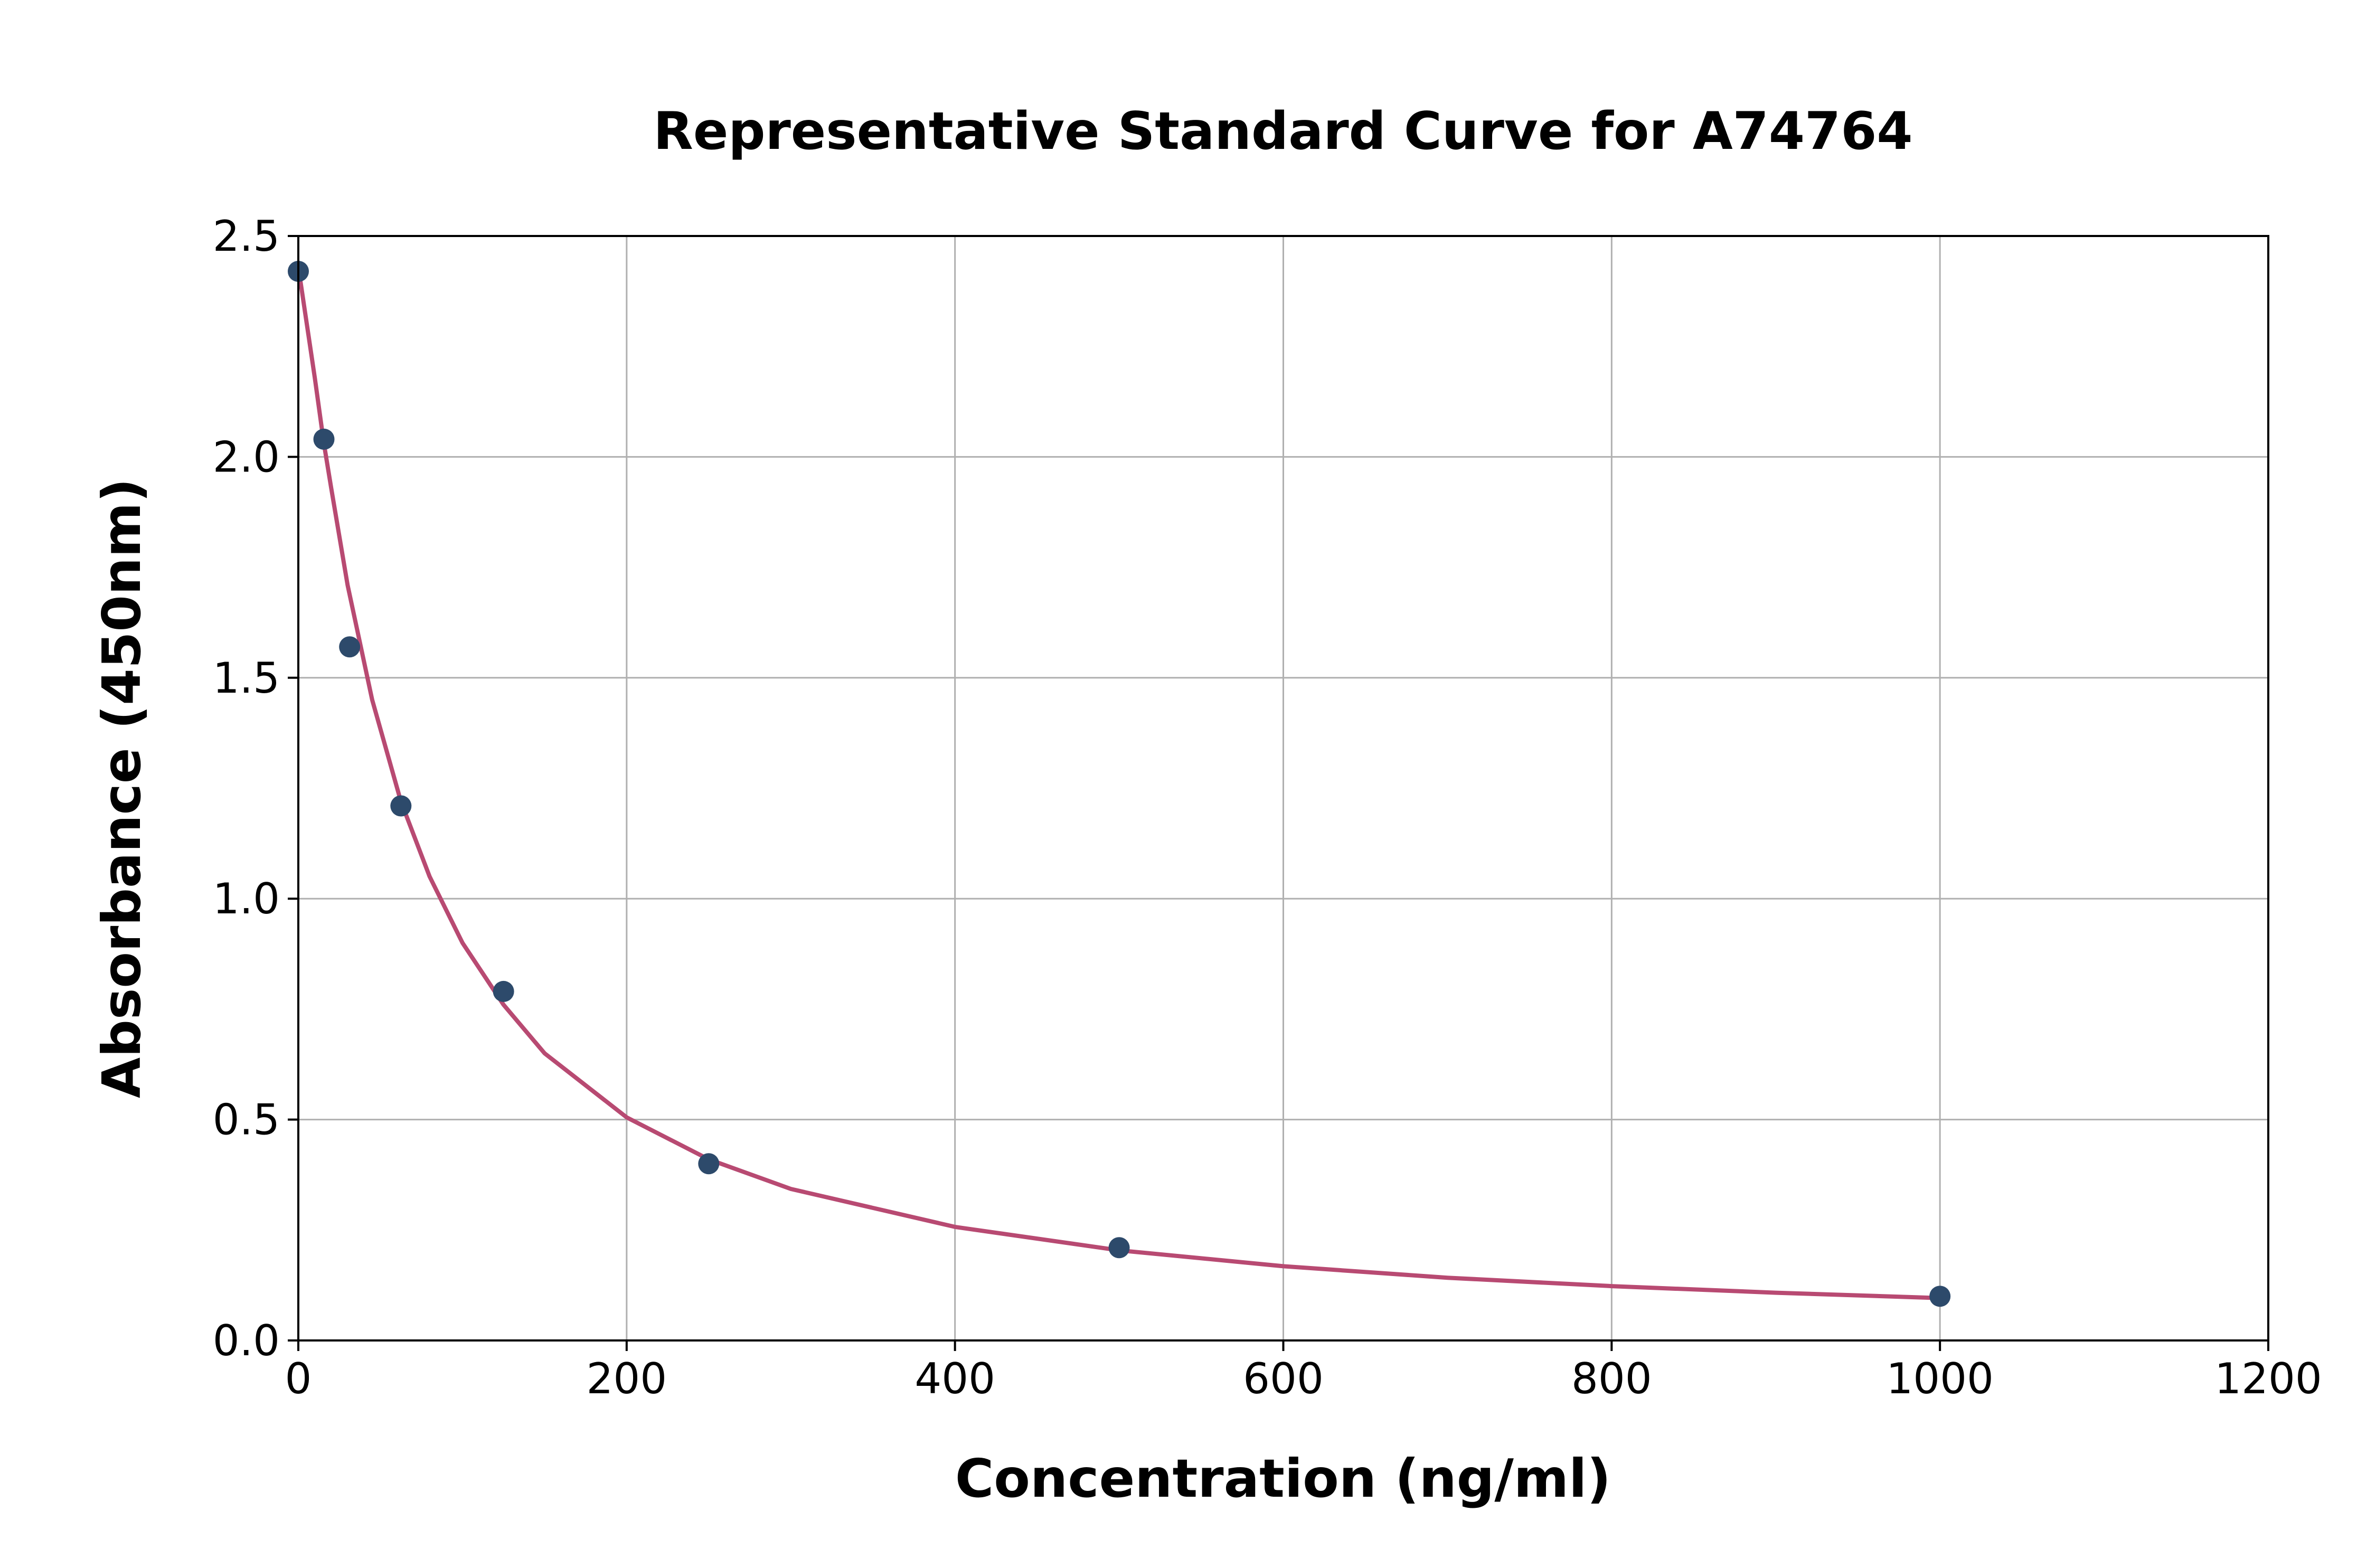 This screenshot has height=1568, width=2376. I want to click on x-ticks: 0 200 400 600 800 1000 1200, so click(1303, 1371).